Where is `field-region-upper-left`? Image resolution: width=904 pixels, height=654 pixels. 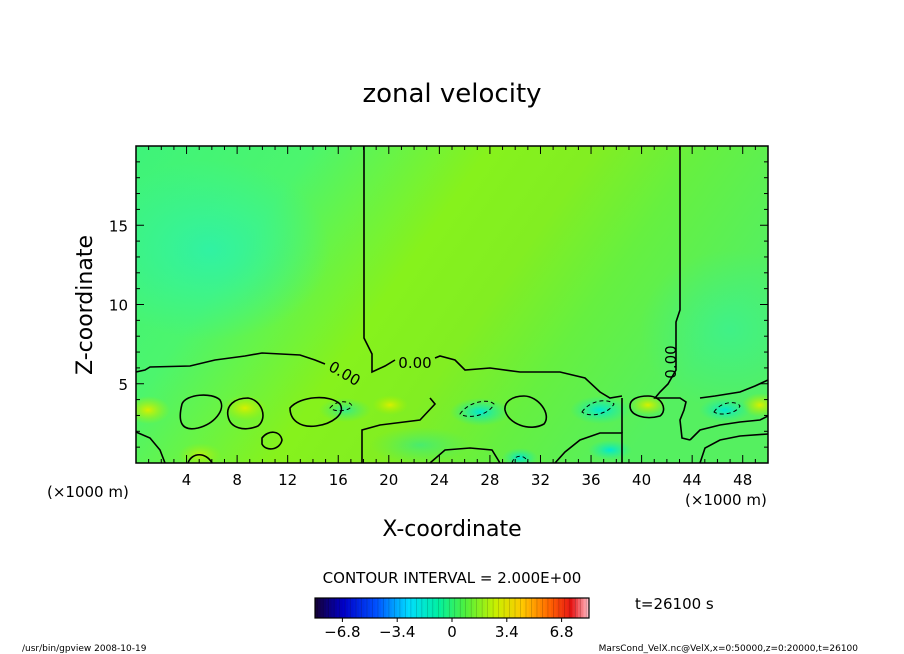
field-region-upper-left is located at coordinates (233, 250).